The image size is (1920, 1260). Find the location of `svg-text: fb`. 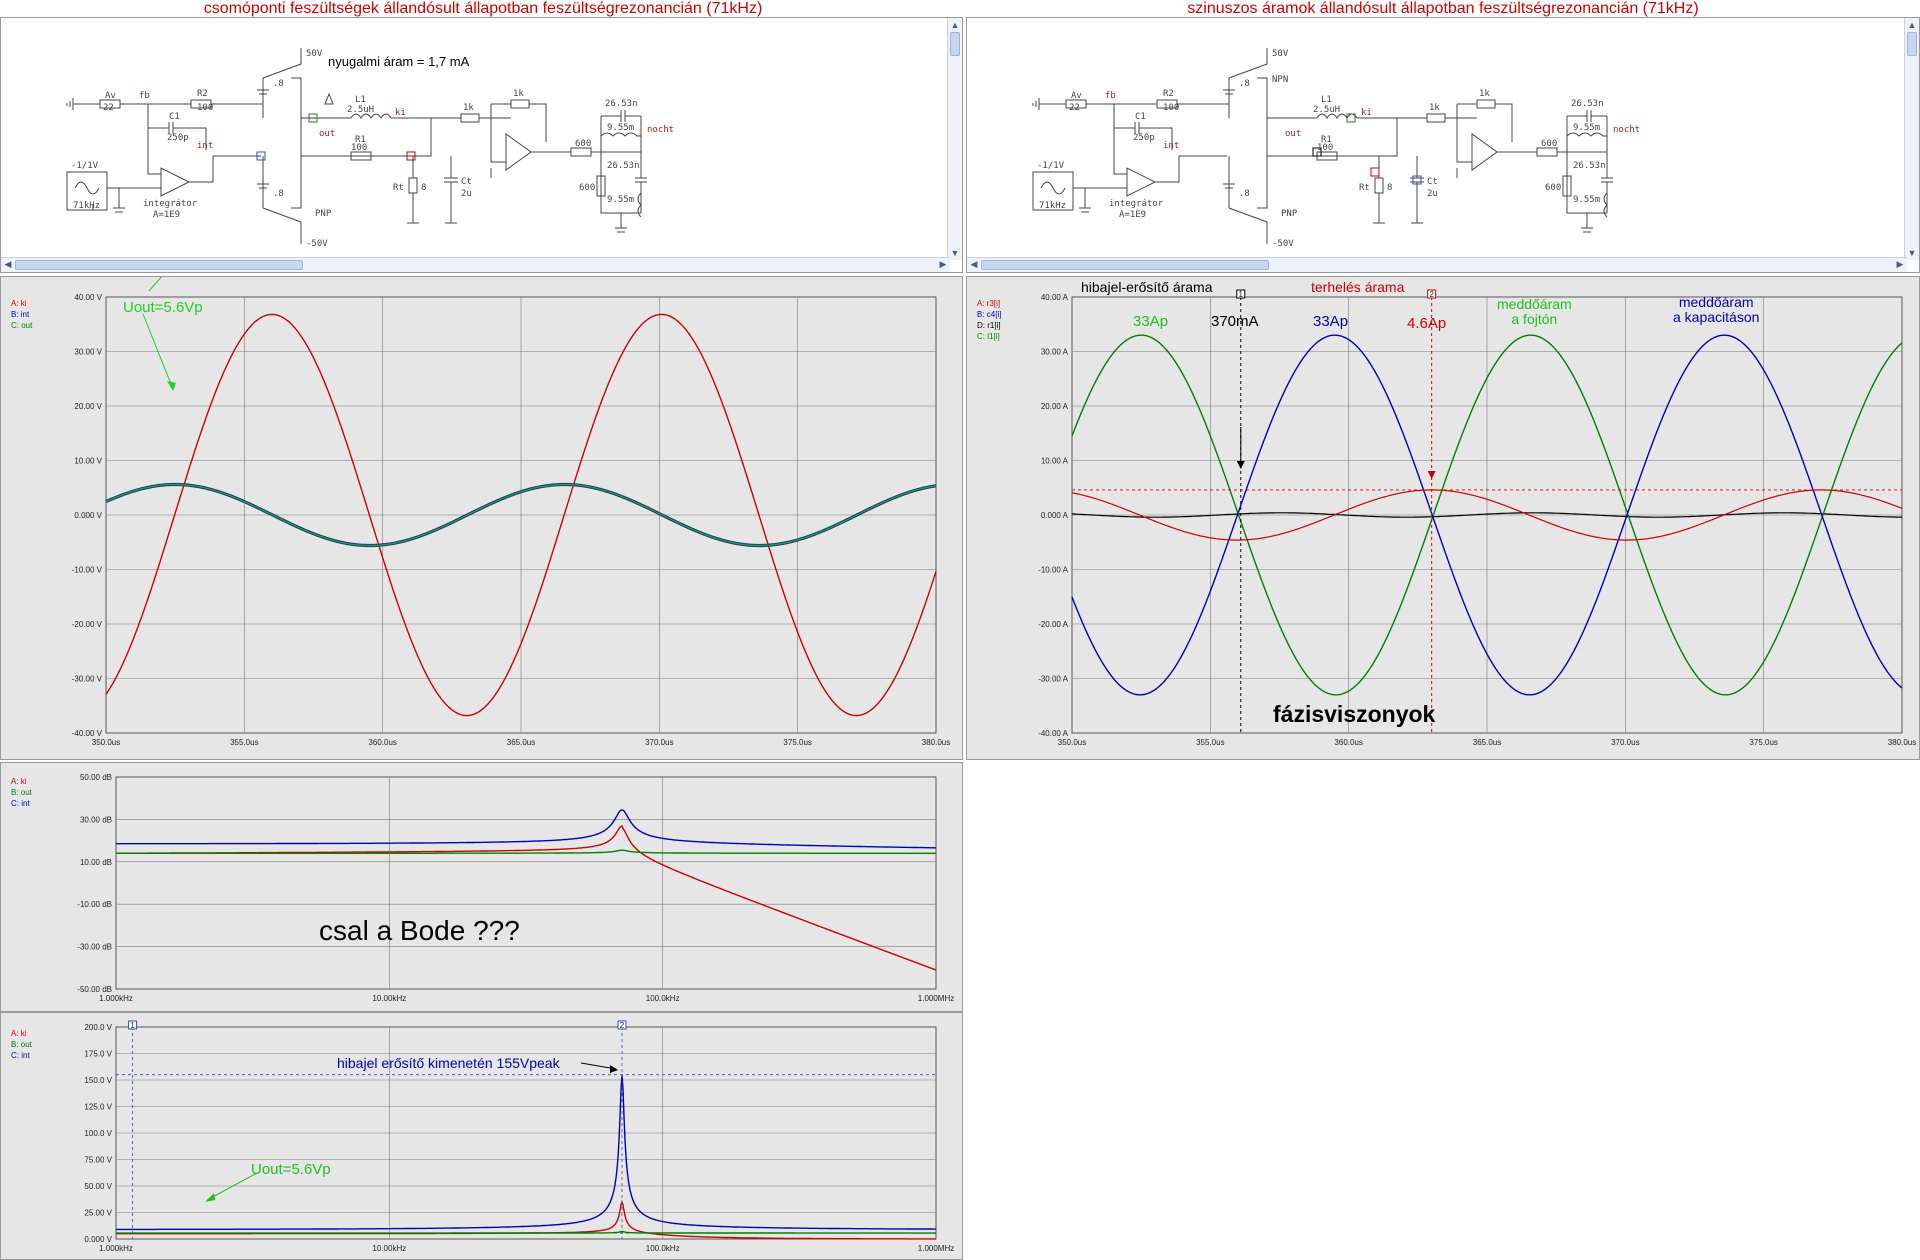

svg-text: fb is located at coordinates (144, 96).